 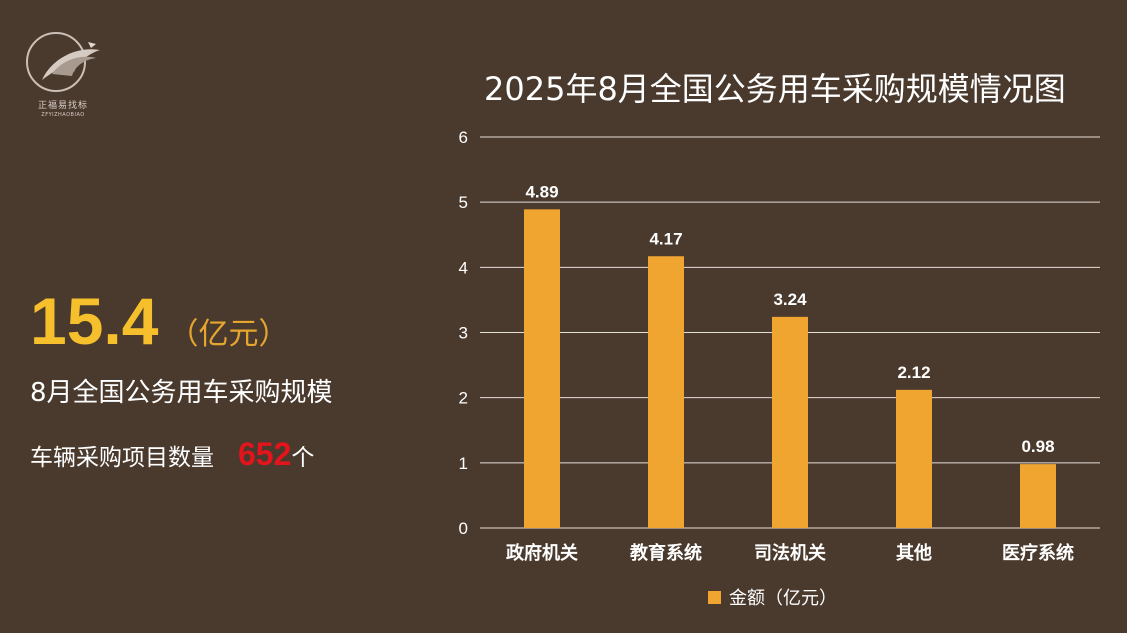 I want to click on brand-name-en: ZFYIZHAOBIAO, so click(x=63, y=115).